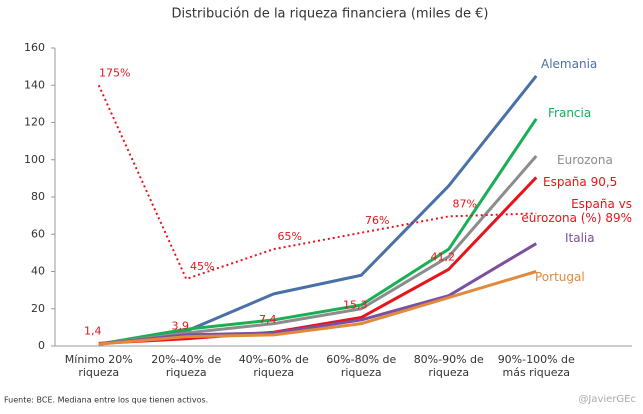  I want to click on series-line, so click(317, 308).